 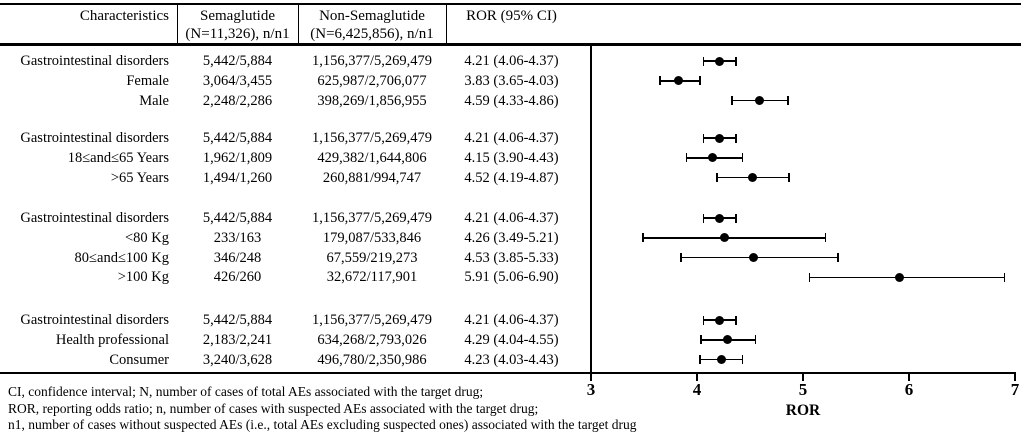 I want to click on semaglutide-header-line2: (N=11,326), n/n1, so click(x=237, y=34).